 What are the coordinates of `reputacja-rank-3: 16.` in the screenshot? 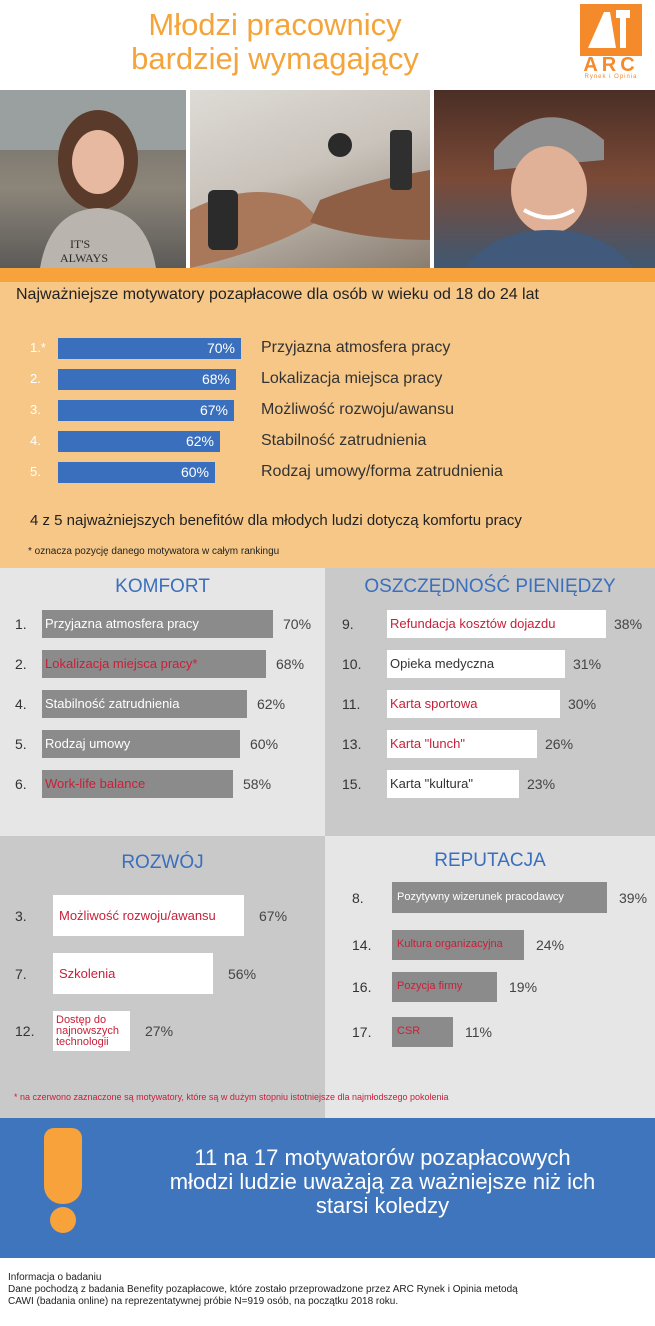 It's located at (362, 987).